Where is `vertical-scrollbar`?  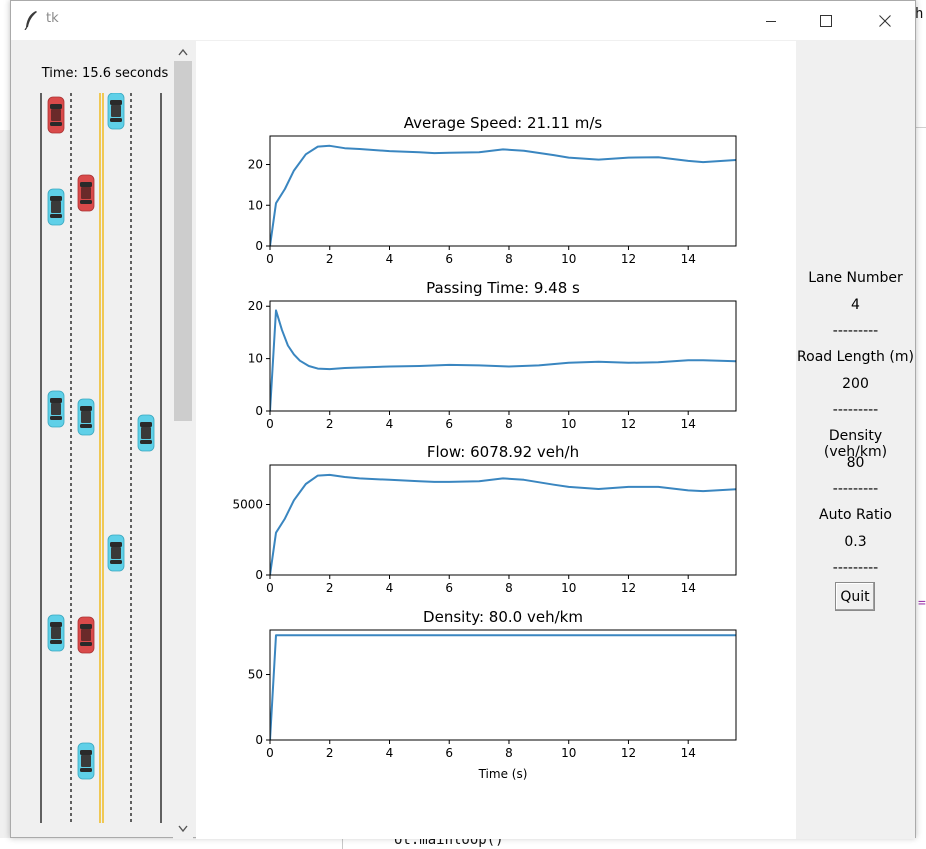 vertical-scrollbar is located at coordinates (183, 440).